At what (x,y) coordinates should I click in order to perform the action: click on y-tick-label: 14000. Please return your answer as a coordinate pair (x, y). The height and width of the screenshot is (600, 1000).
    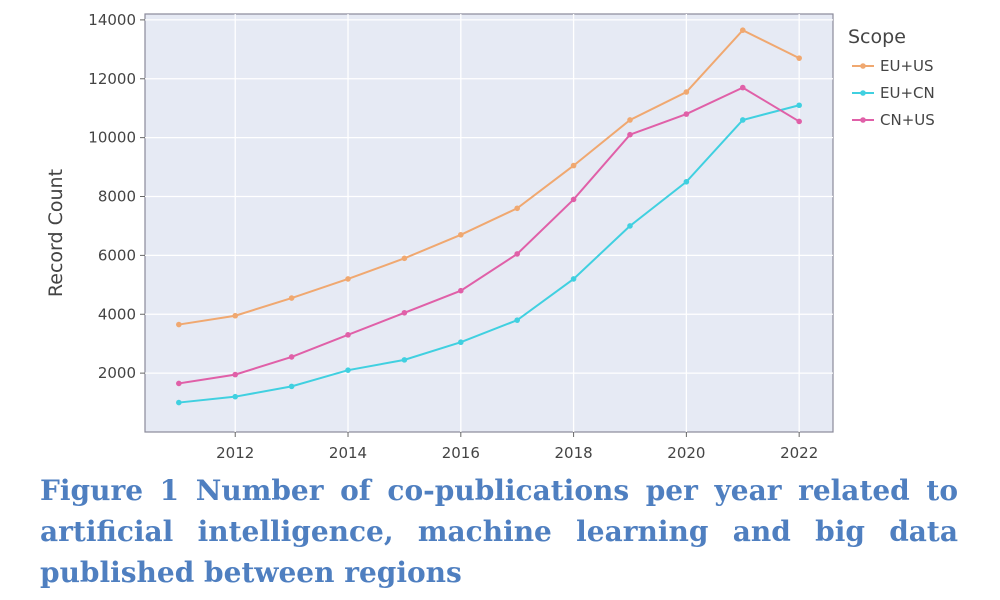
    Looking at the image, I should click on (112, 20).